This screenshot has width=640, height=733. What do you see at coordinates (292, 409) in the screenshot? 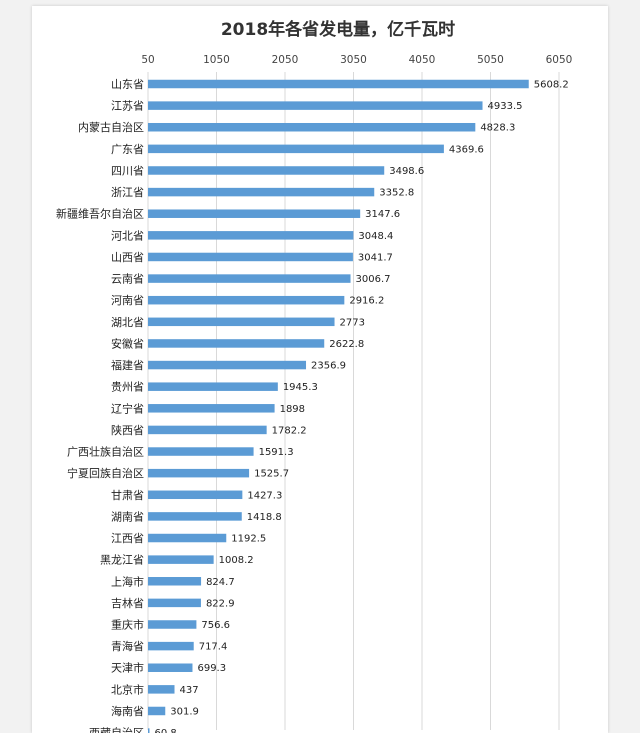
I see `data-label: 1898` at bounding box center [292, 409].